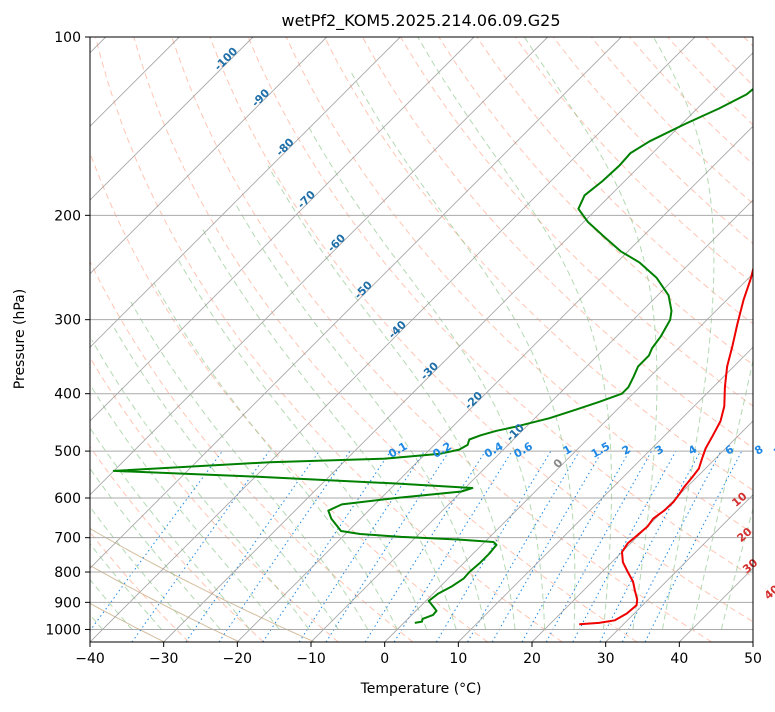 Image resolution: width=775 pixels, height=712 pixels. What do you see at coordinates (532, 659) in the screenshot?
I see `x-tick-label: 20` at bounding box center [532, 659].